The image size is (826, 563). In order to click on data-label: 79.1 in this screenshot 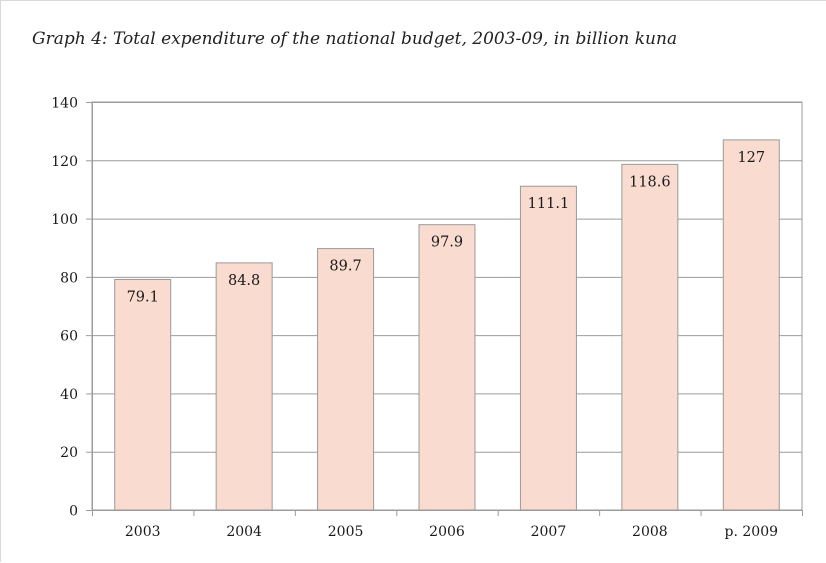, I will do `click(143, 297)`.